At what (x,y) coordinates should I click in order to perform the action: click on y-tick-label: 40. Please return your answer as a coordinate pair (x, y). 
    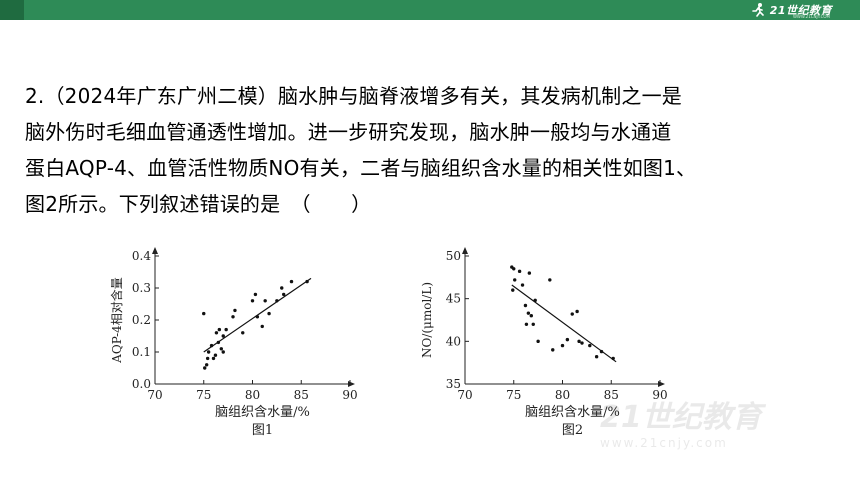
    Looking at the image, I should click on (453, 341).